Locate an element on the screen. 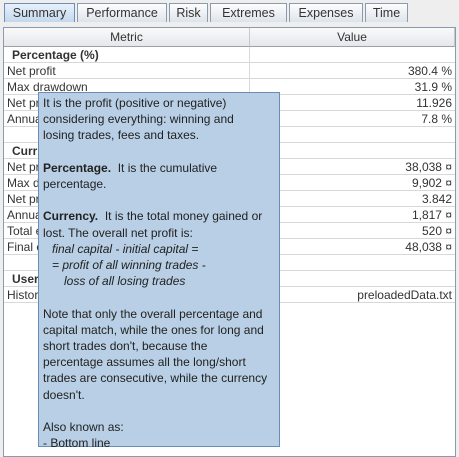 Image resolution: width=459 pixels, height=457 pixels. tooltip-formula: final capital - initial capital = is located at coordinates (125, 248).